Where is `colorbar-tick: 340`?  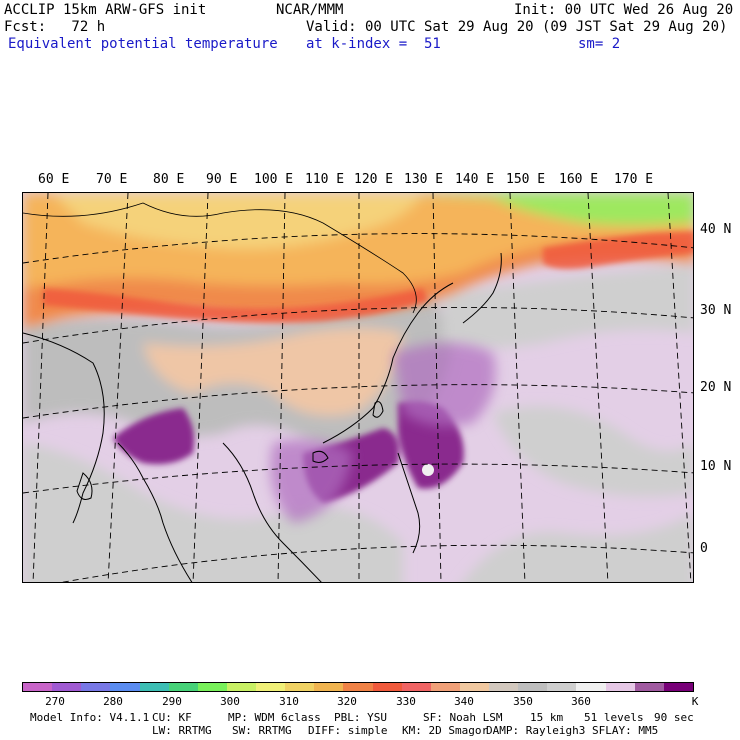
colorbar-tick: 340 is located at coordinates (464, 701).